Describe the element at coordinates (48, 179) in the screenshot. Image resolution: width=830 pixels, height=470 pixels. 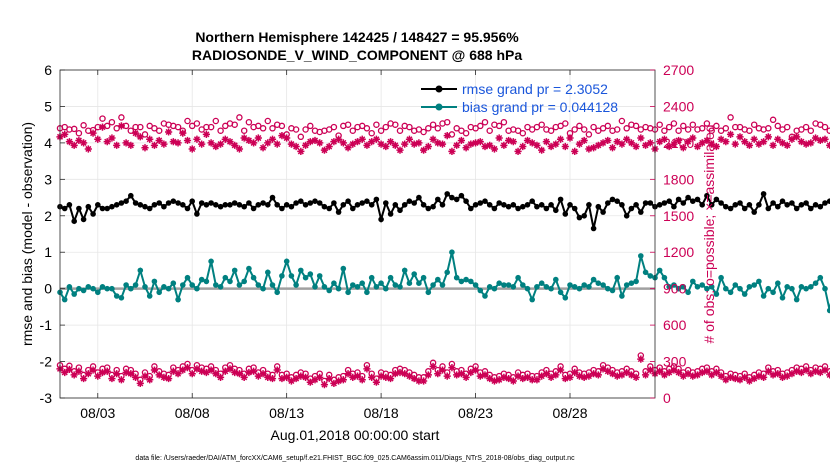
I see `y-tick-label-6: 3` at that location.